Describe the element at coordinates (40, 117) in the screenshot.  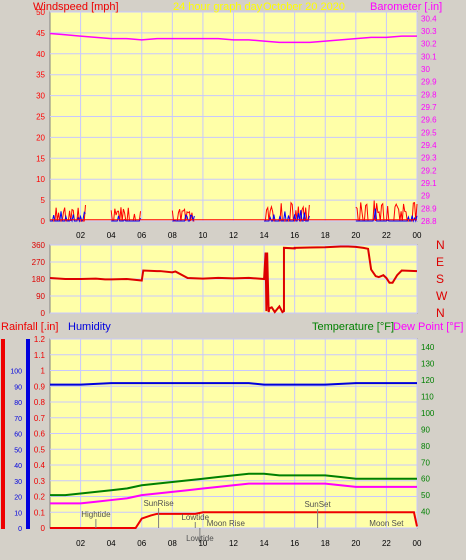
I see `wind-tick-label: 25` at that location.